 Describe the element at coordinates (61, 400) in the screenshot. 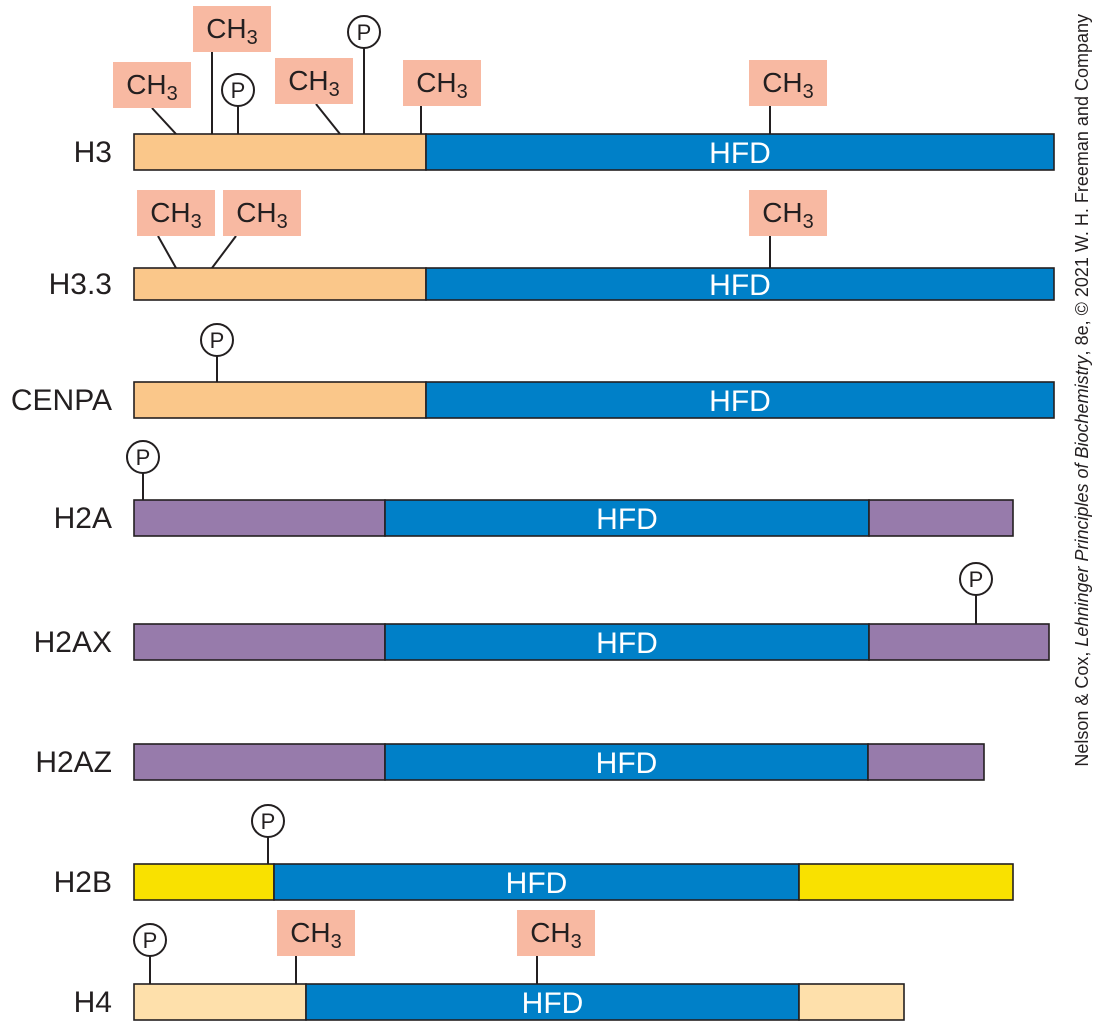

I see `histone-name: CENPA` at that location.